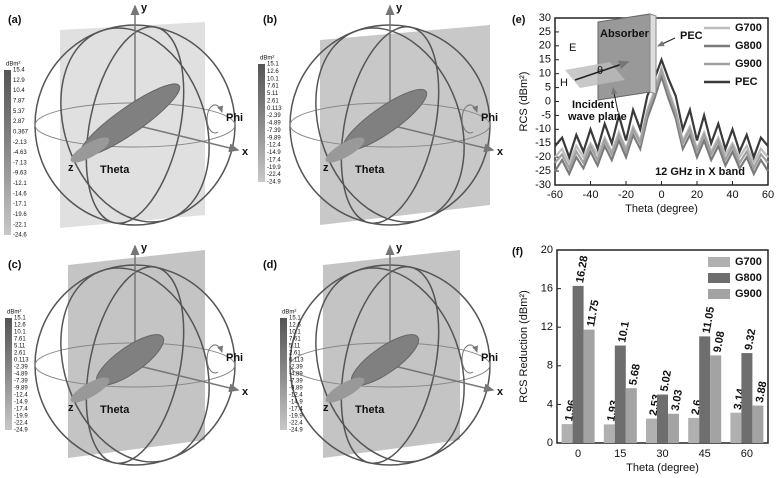 Image resolution: width=777 pixels, height=478 pixels. I want to click on inset-label: H, so click(564, 83).